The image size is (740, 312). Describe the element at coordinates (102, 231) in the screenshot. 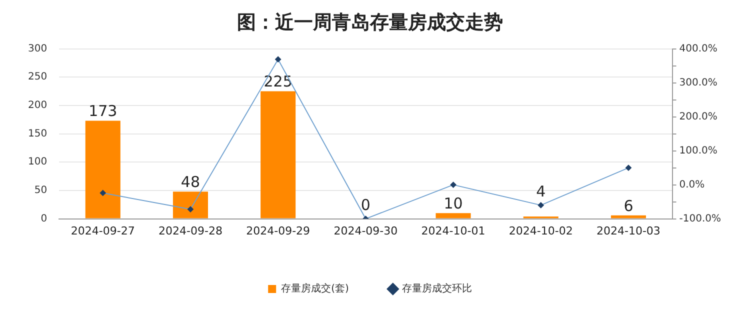

I see `x-tick-label: 2024-09-27` at that location.